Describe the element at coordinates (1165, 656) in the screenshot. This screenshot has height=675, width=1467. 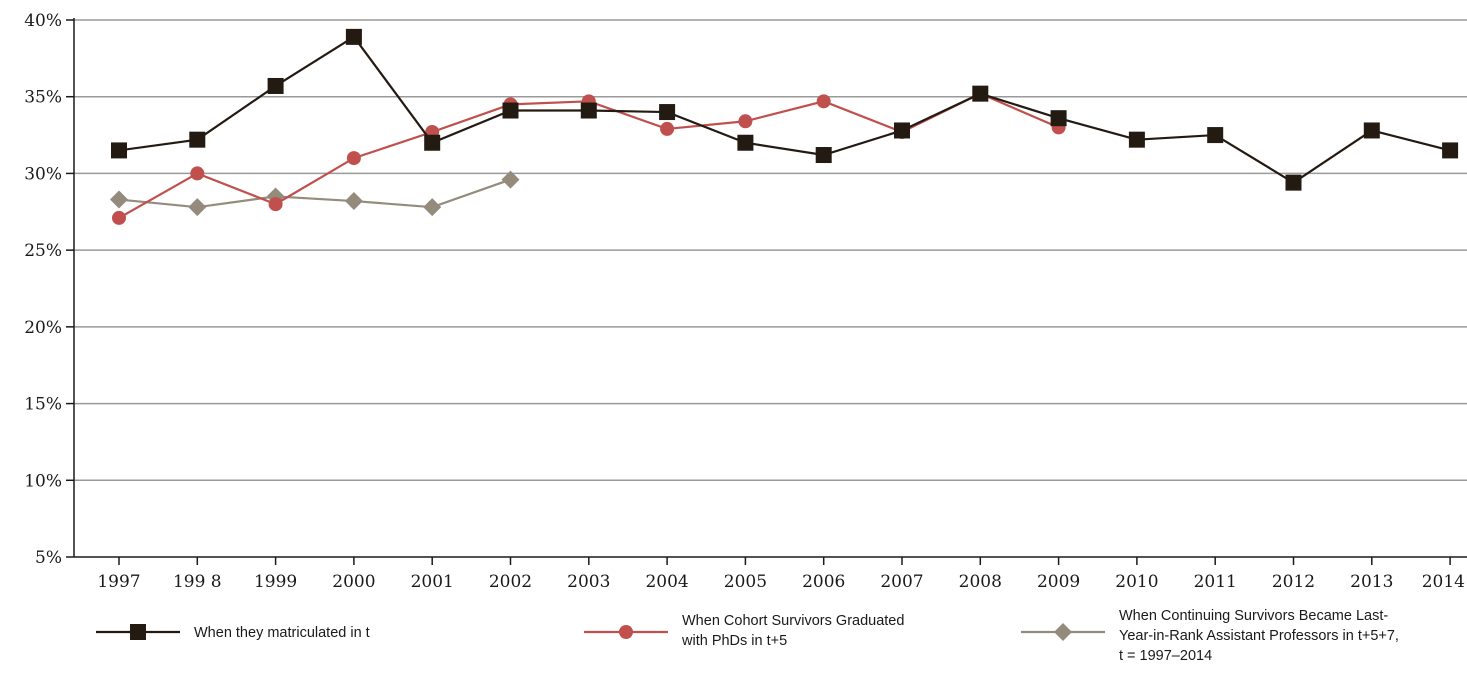
I see `legend-label: t = 1997–2014` at that location.